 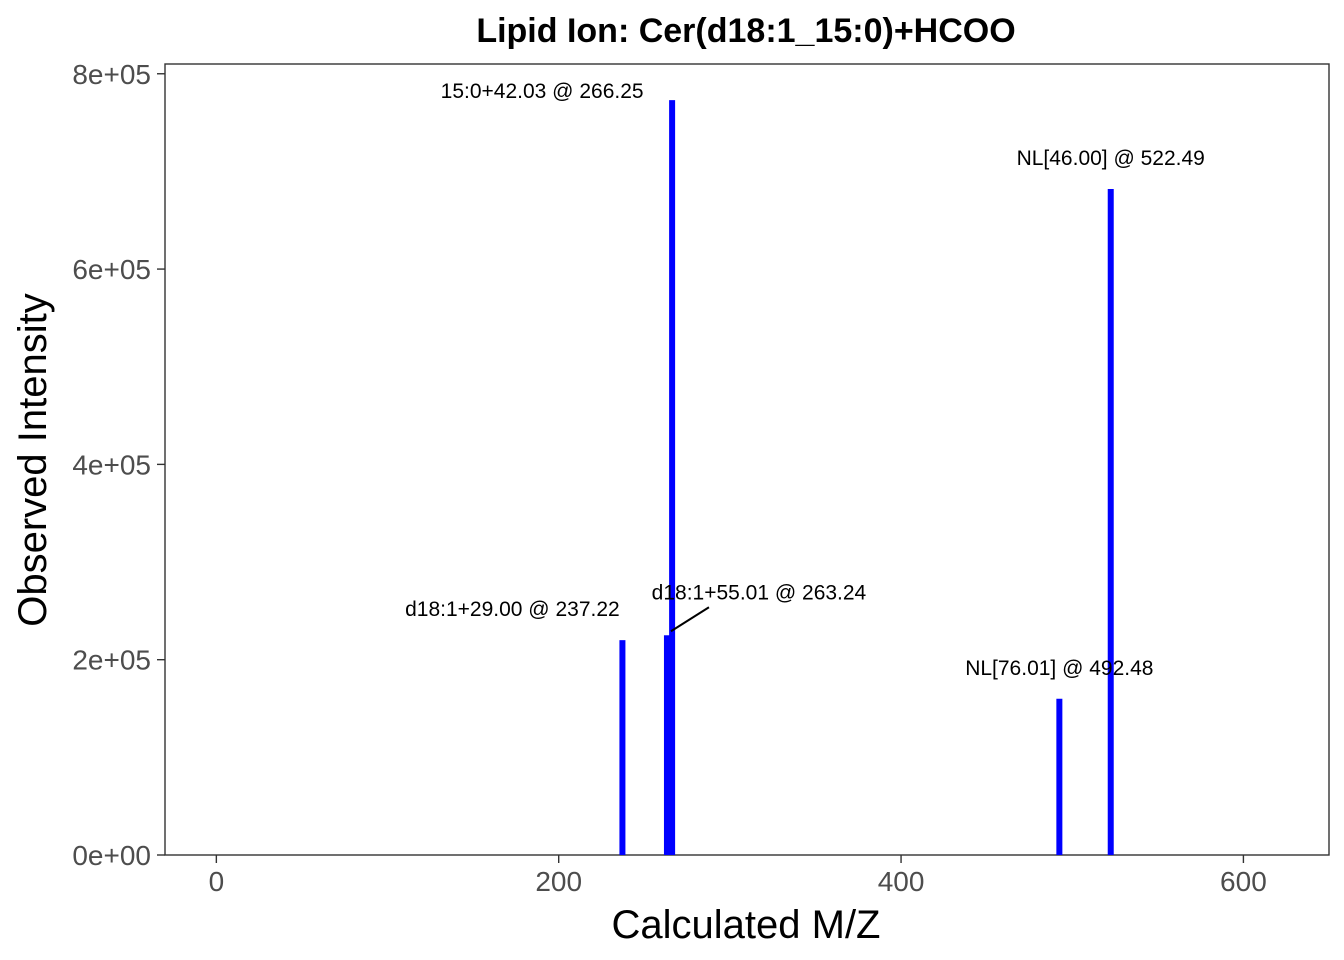 What do you see at coordinates (759, 592) in the screenshot?
I see `peak-label: d18:1+55.01 @ 263.24` at bounding box center [759, 592].